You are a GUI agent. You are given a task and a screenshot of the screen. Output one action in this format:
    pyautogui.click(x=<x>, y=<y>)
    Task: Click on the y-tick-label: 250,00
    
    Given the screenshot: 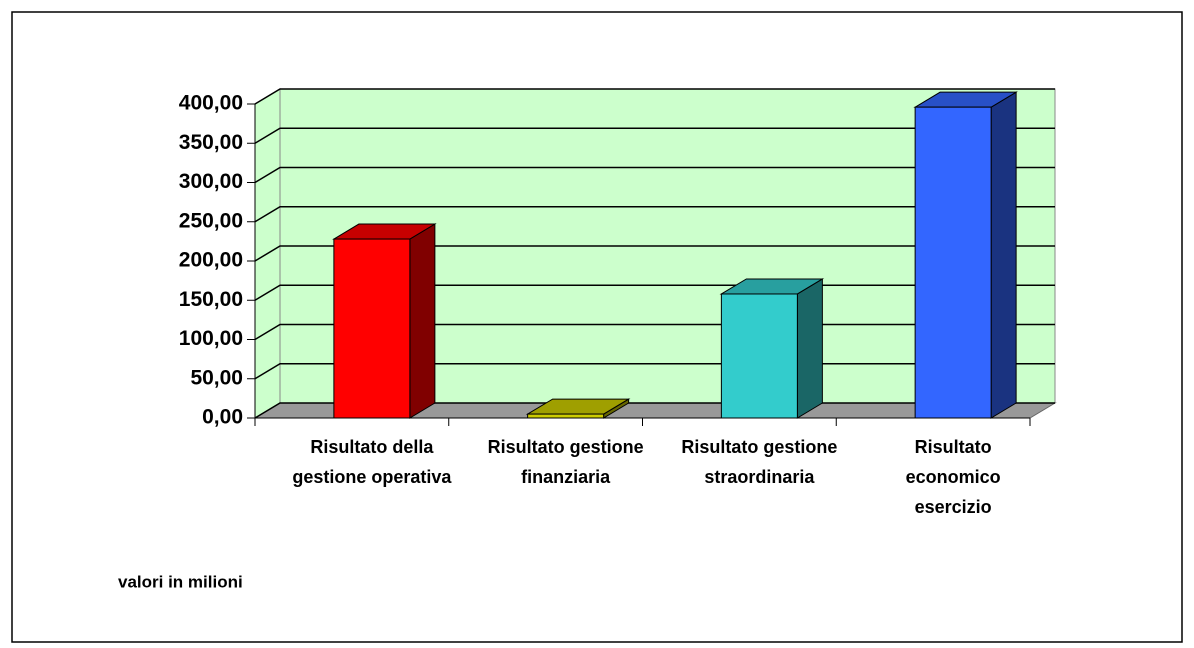 What is the action you would take?
    pyautogui.click(x=211, y=220)
    